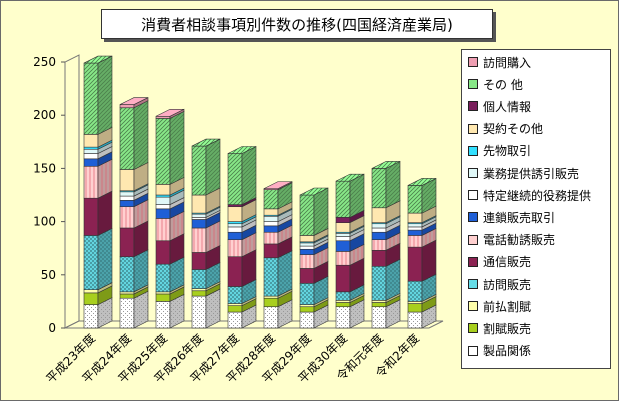 The height and width of the screenshot is (403, 621). I want to click on legend-item: 訪問販売, so click(499, 284).